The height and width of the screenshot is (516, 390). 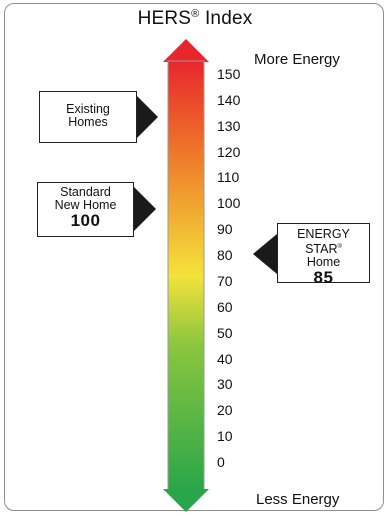 I want to click on less-energy-label: Less Energy, so click(x=298, y=499).